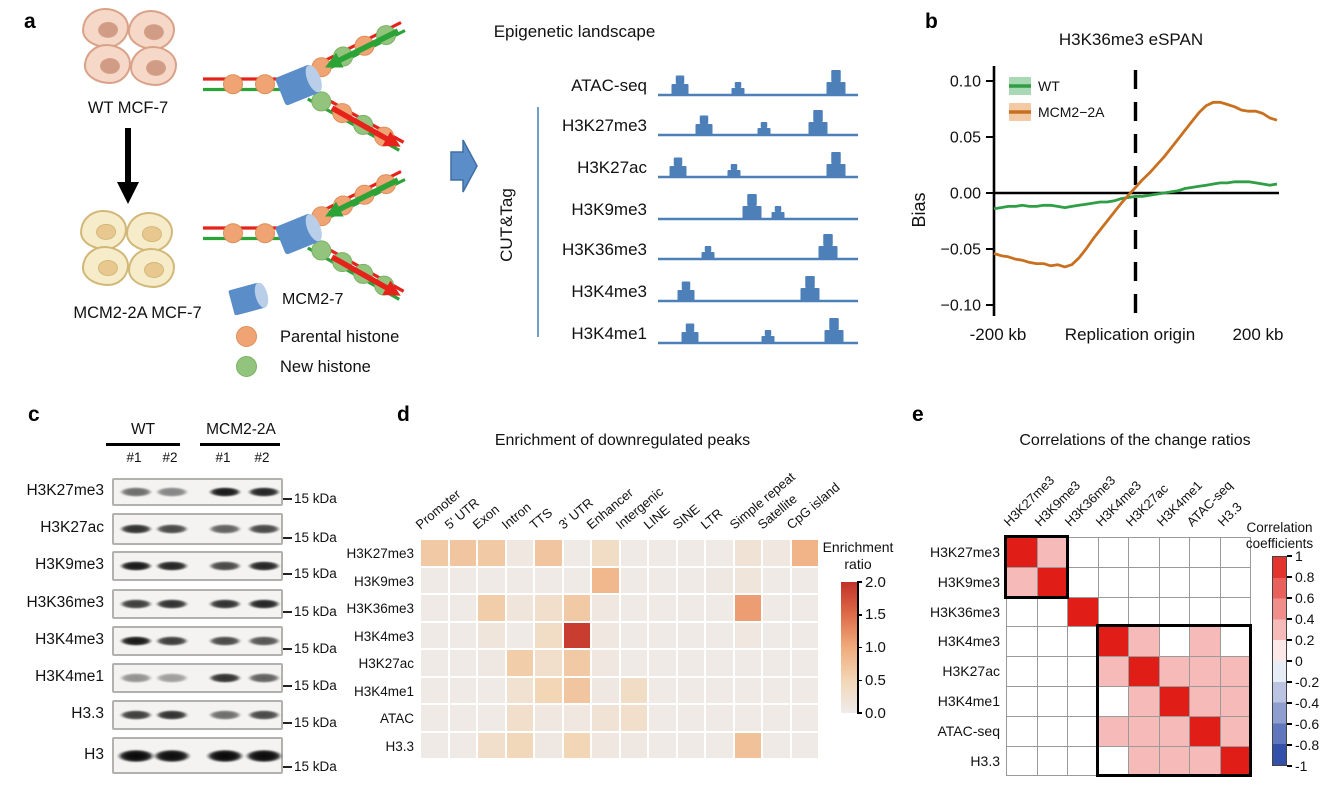 The height and width of the screenshot is (787, 1323). I want to click on correlation-colorbar-title-1: Correlation, so click(1279, 527).